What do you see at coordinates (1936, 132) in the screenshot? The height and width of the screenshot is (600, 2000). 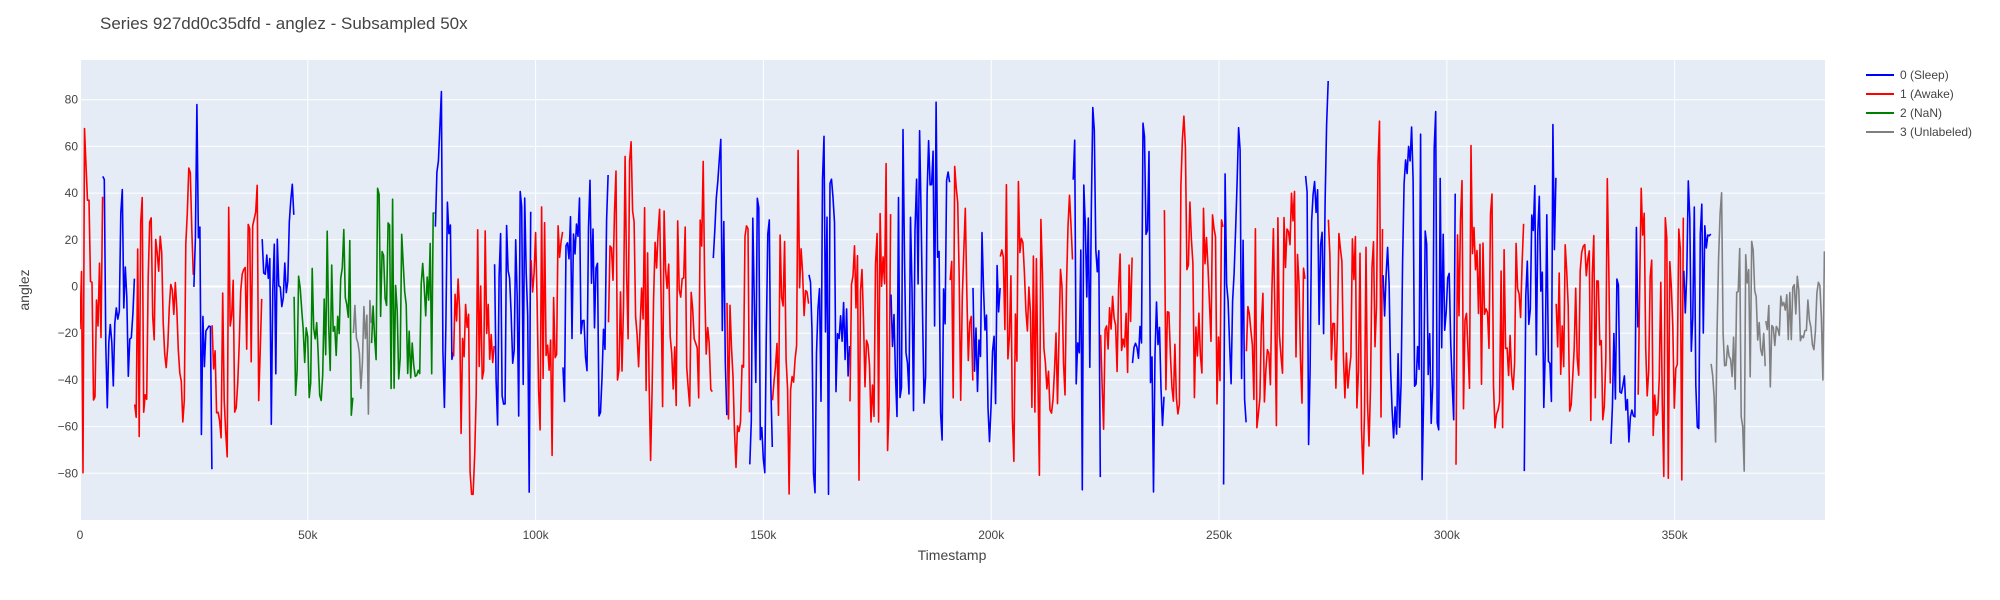 I see `legend-label: 3 (Unlabeled)` at bounding box center [1936, 132].